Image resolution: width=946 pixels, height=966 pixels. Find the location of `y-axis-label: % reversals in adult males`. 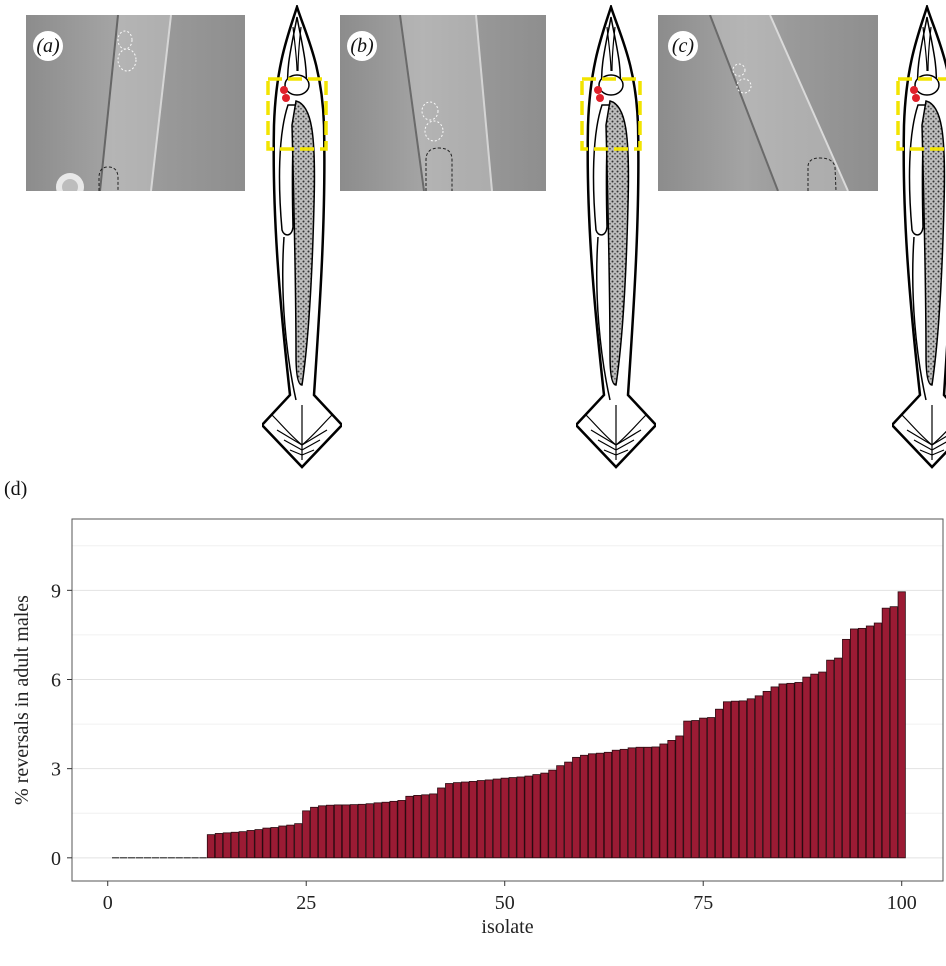

y-axis-label: % reversals in adult males is located at coordinates (22, 700).